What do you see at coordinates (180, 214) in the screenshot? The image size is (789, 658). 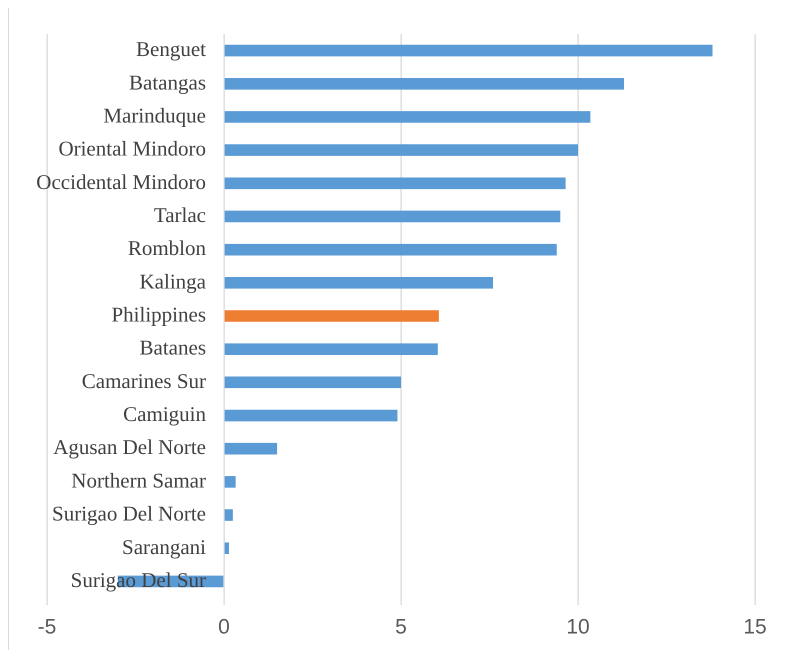 I see `y-tick-label: Tarlac` at bounding box center [180, 214].